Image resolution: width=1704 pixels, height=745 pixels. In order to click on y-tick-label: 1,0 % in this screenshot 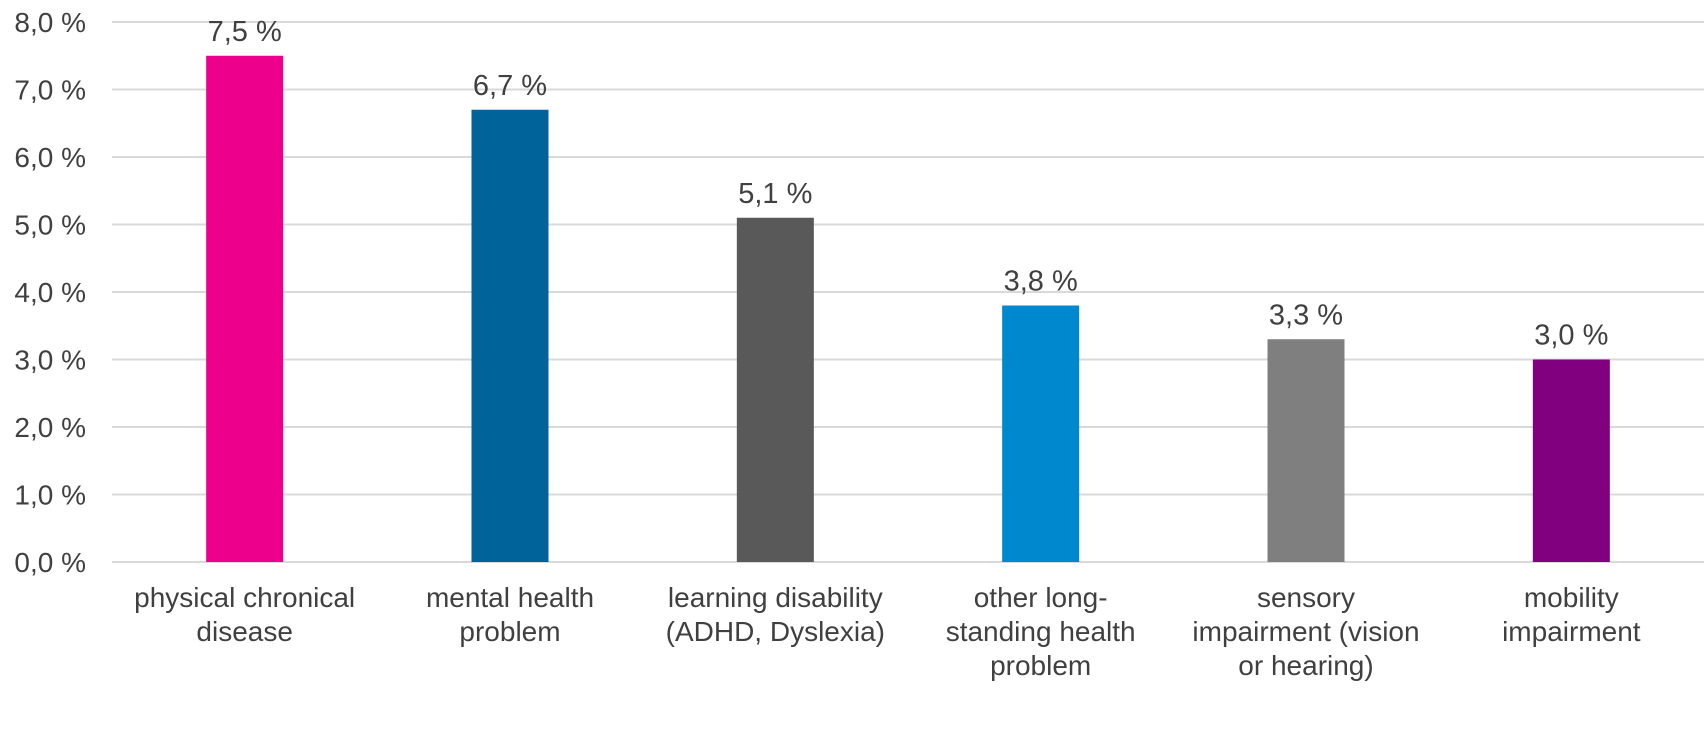, I will do `click(50, 495)`.